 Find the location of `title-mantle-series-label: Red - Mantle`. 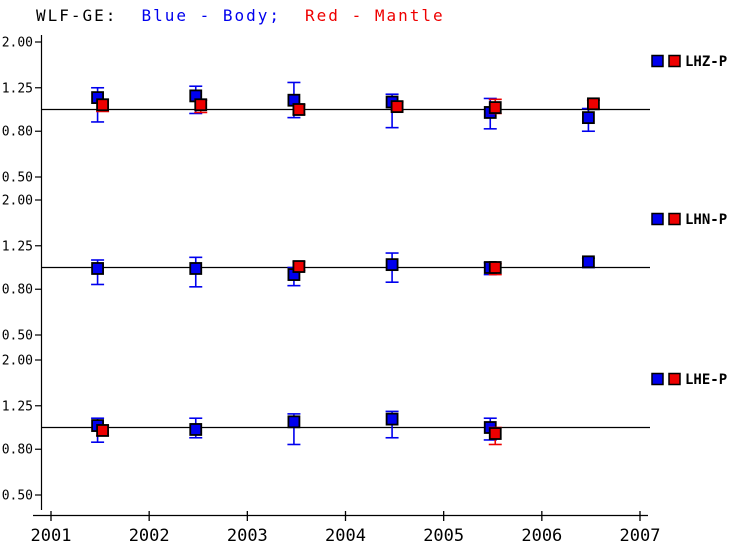

title-mantle-series-label: Red - Mantle is located at coordinates (375, 15).